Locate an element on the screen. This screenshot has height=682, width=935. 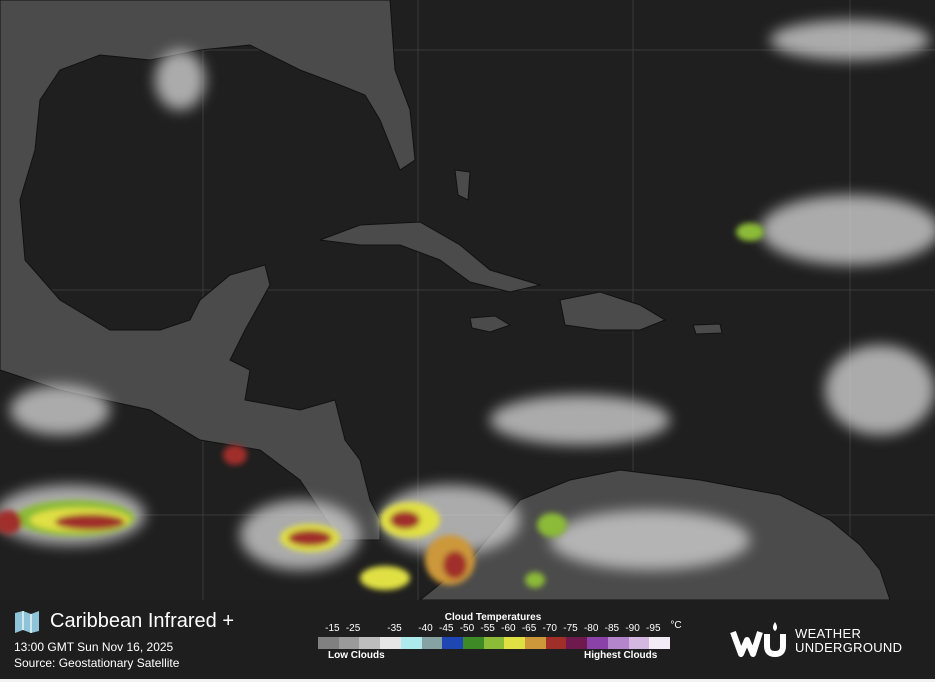
legend-label: -25 is located at coordinates (353, 628).